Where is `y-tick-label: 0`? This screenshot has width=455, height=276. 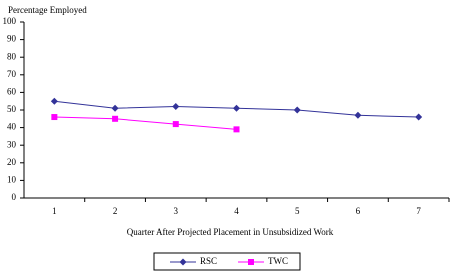 y-tick-label: 0 is located at coordinates (14, 197).